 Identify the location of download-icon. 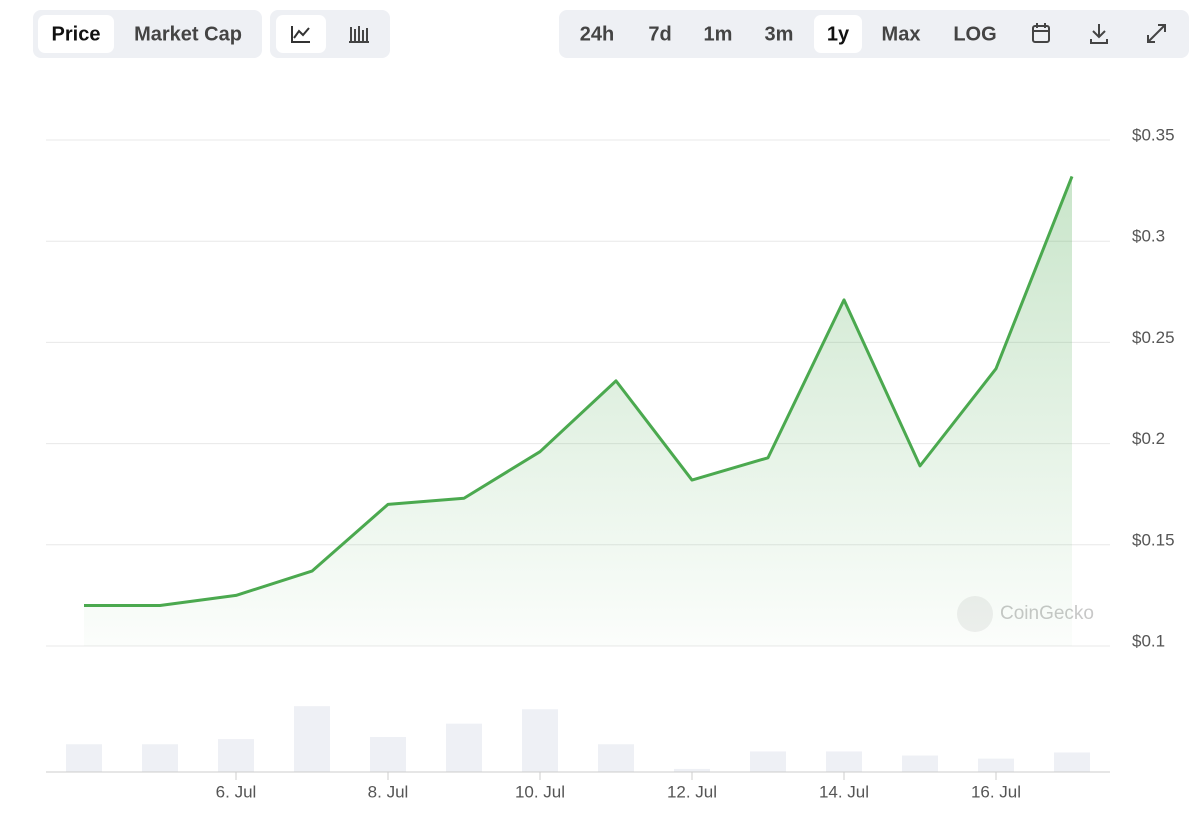
(1099, 34).